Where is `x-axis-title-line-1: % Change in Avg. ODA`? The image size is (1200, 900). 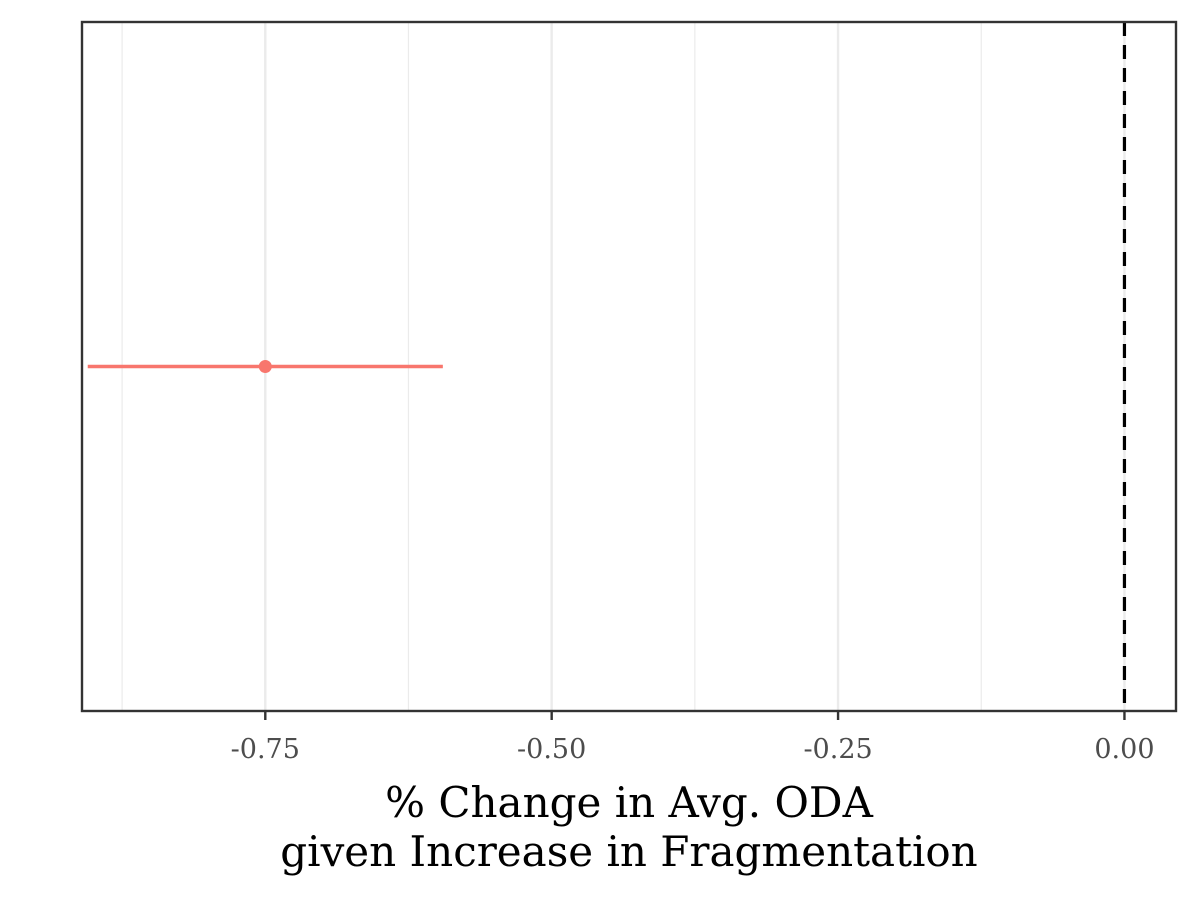 x-axis-title-line-1: % Change in Avg. ODA is located at coordinates (629, 802).